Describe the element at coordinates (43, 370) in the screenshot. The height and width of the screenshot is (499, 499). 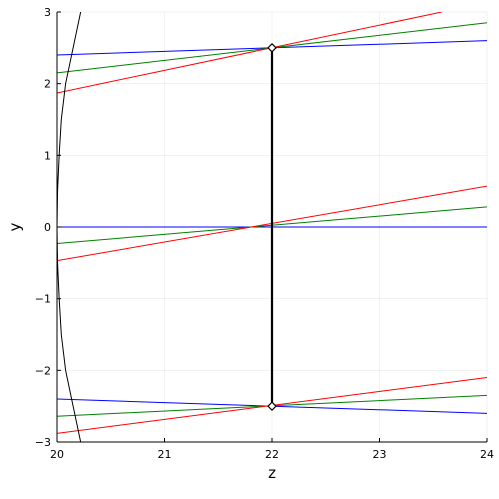
I see `y-tick-label: −2` at that location.